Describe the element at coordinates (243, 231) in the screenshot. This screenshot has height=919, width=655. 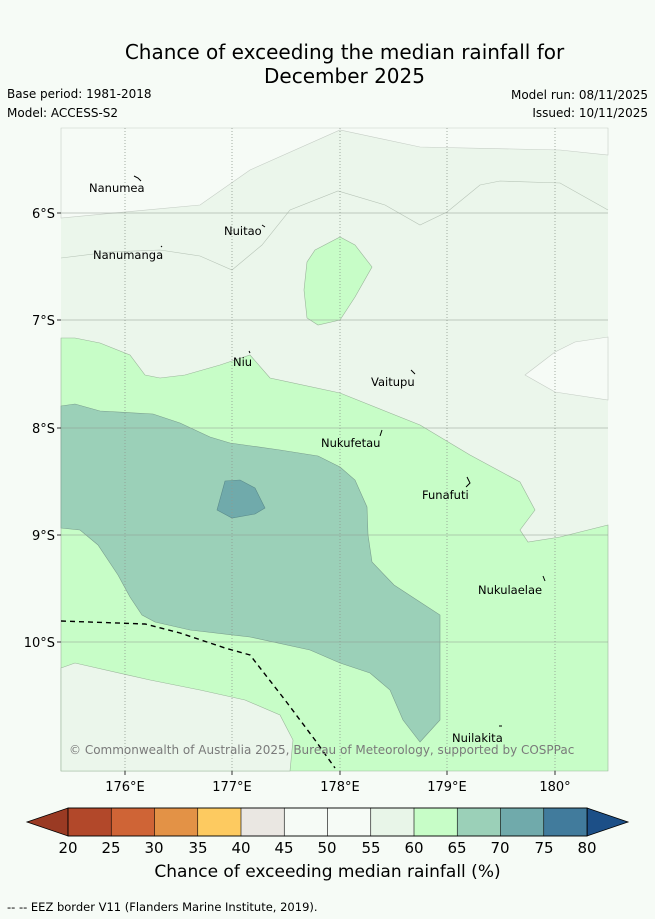
I see `label-nuitao: Nuitao` at that location.